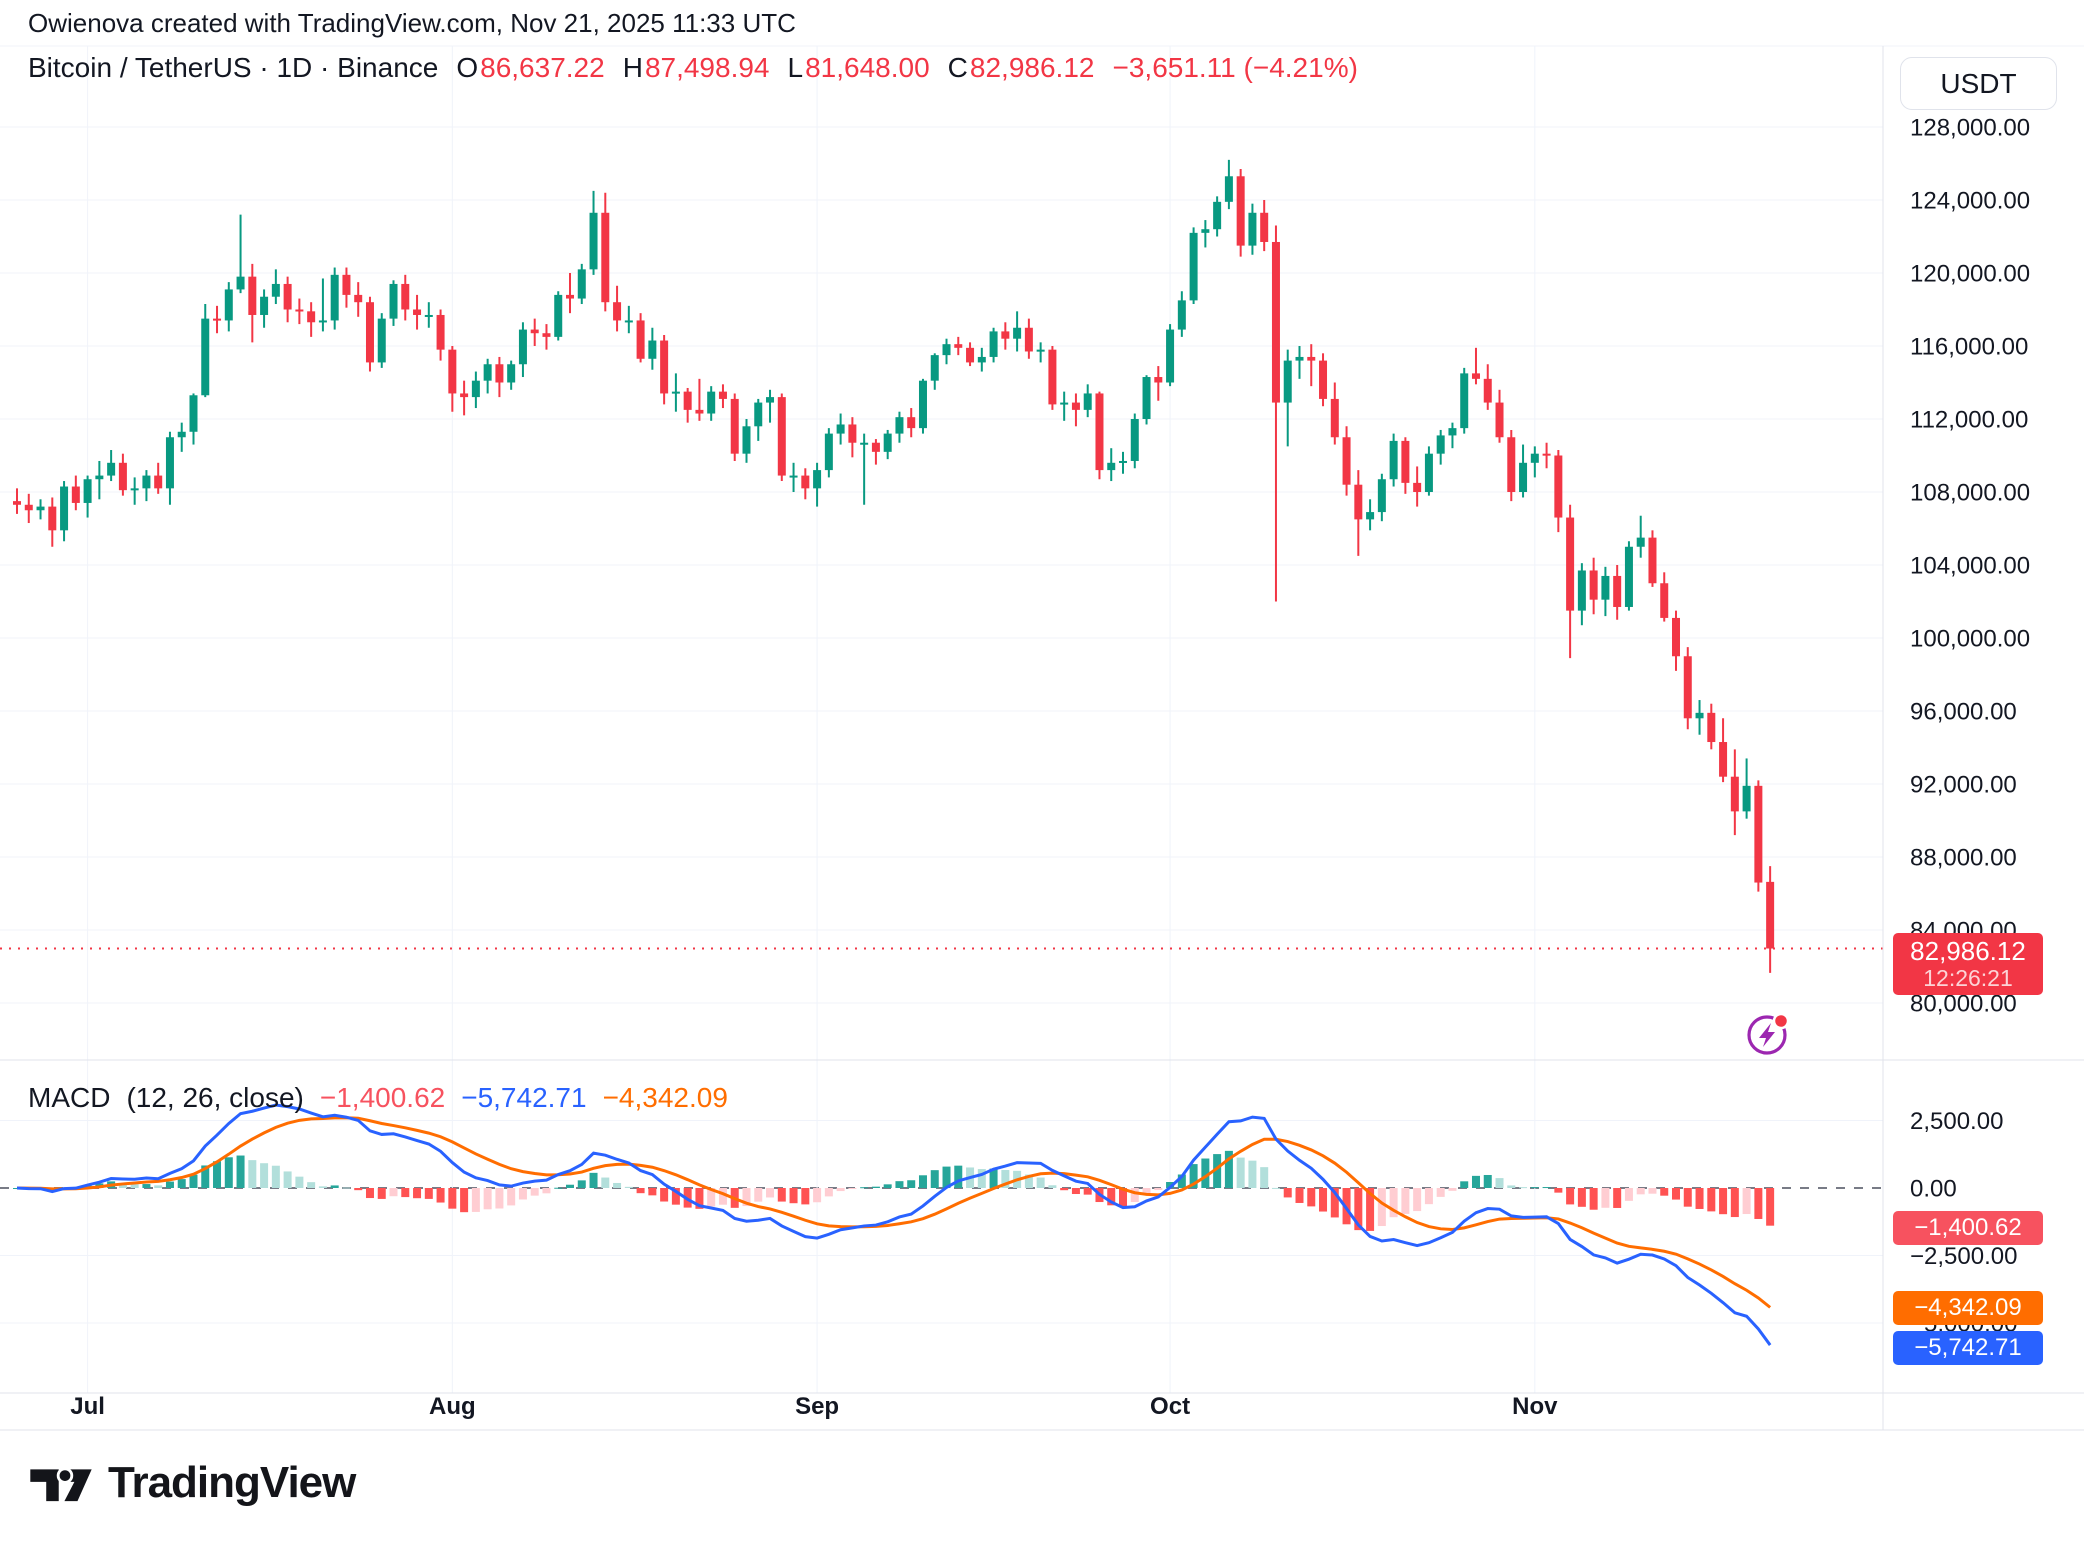 This screenshot has width=2084, height=1552. Describe the element at coordinates (795, 67) in the screenshot. I see `low-label: L` at that location.